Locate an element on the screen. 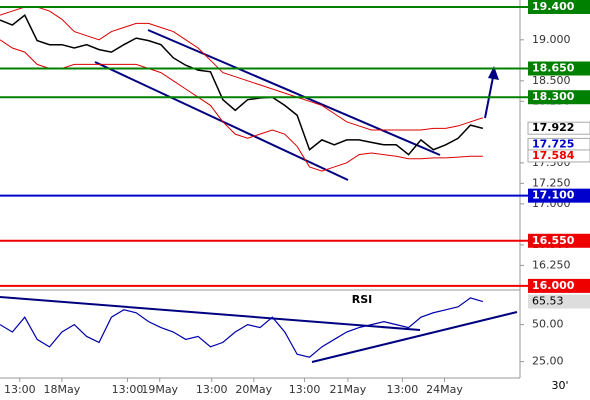  forecast-arrow-head is located at coordinates (493, 73).